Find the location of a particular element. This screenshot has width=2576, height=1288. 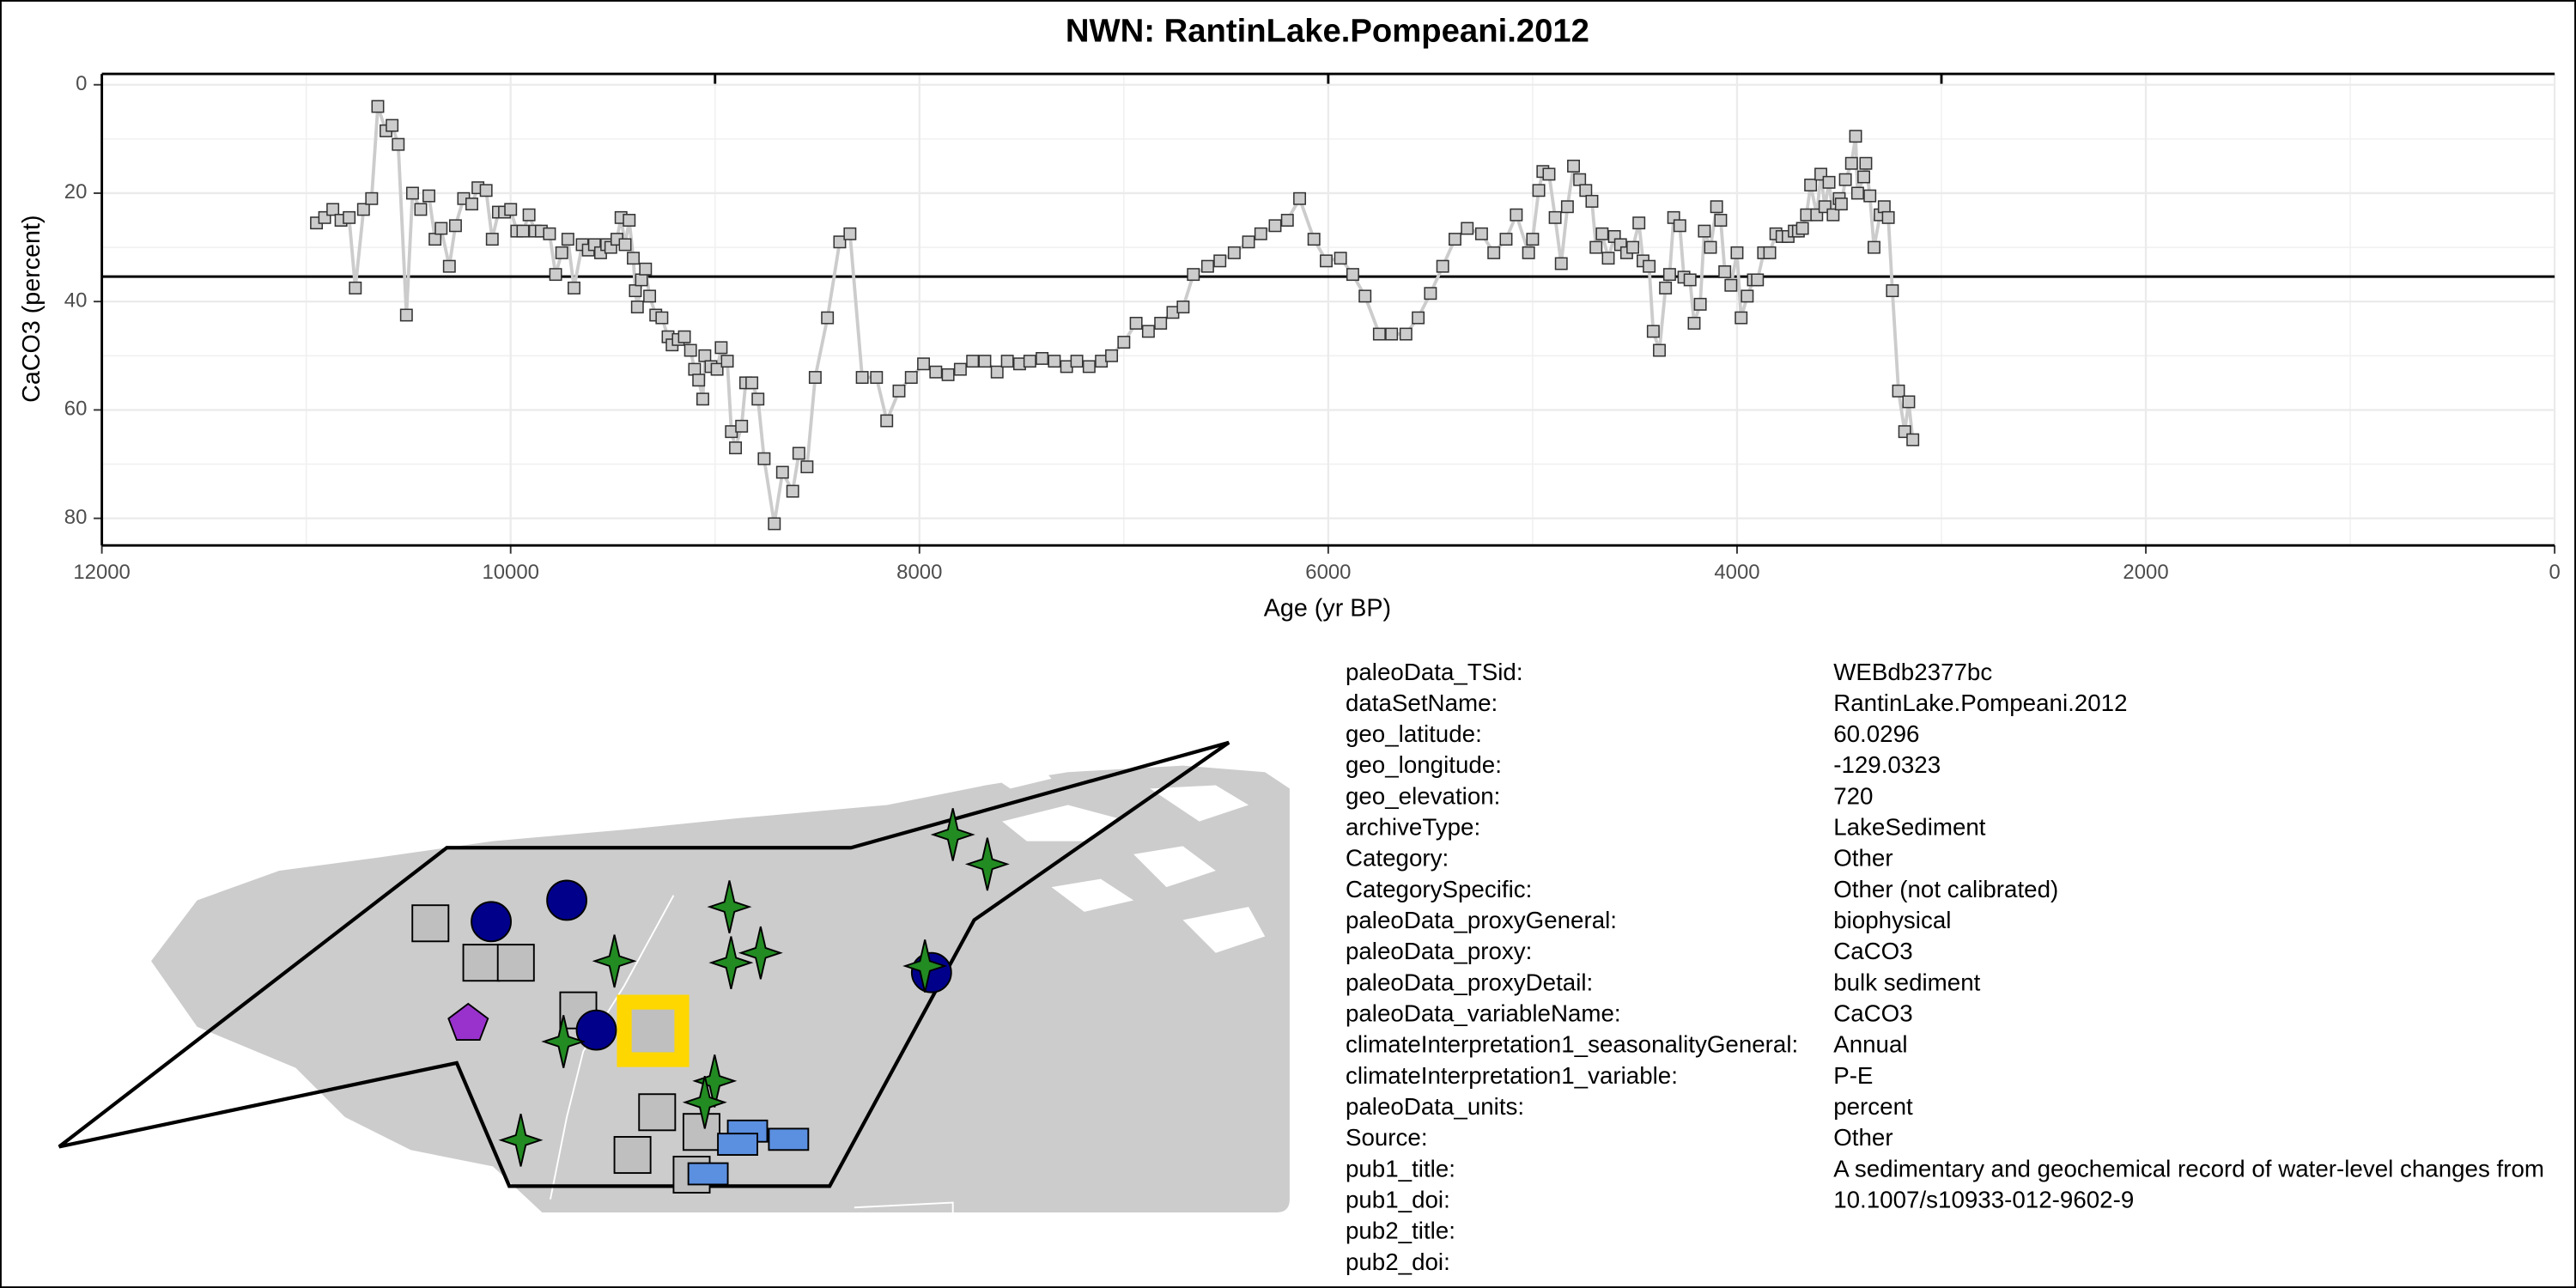

y-tick-label: 60 is located at coordinates (76, 409).